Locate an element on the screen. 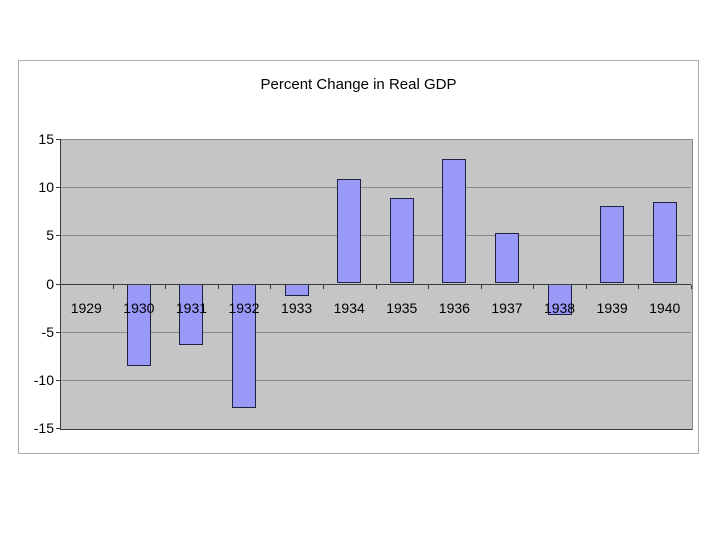  bar-1930 is located at coordinates (138, 325).